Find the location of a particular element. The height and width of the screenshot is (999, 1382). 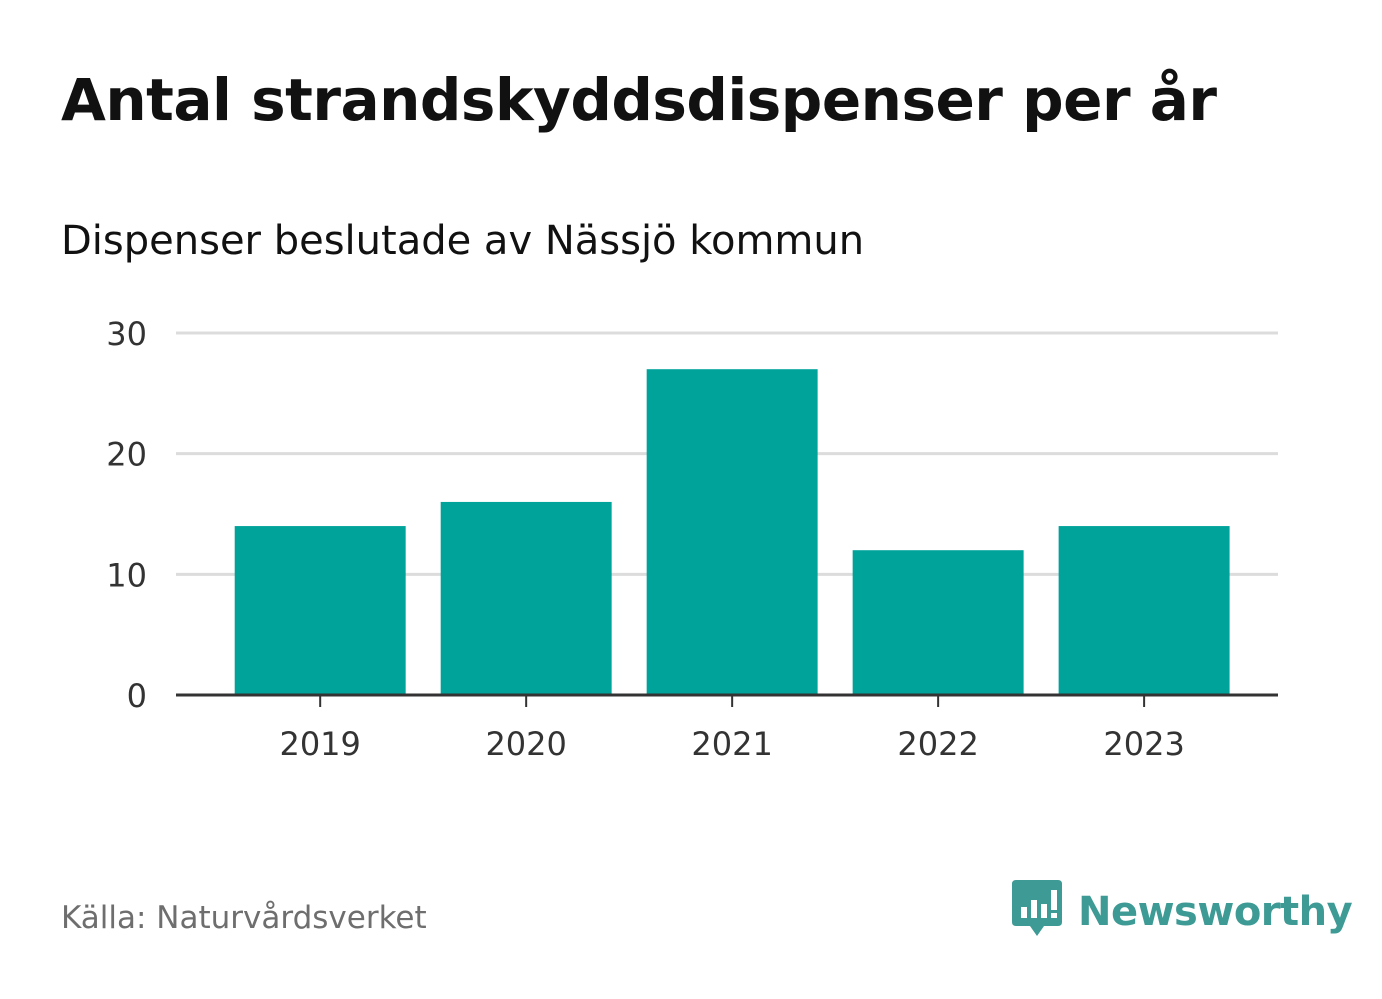

y-tick-label: 0 is located at coordinates (137, 696).